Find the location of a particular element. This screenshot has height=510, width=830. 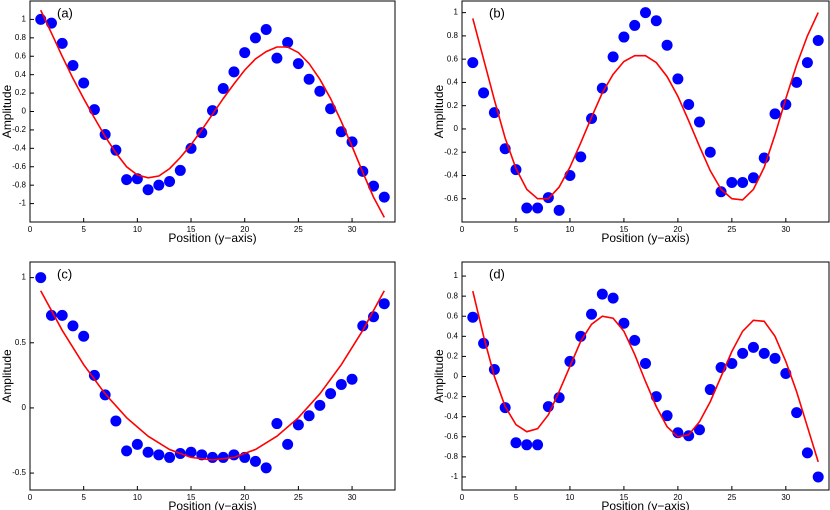

x-tick-label: 25 is located at coordinates (298, 497).